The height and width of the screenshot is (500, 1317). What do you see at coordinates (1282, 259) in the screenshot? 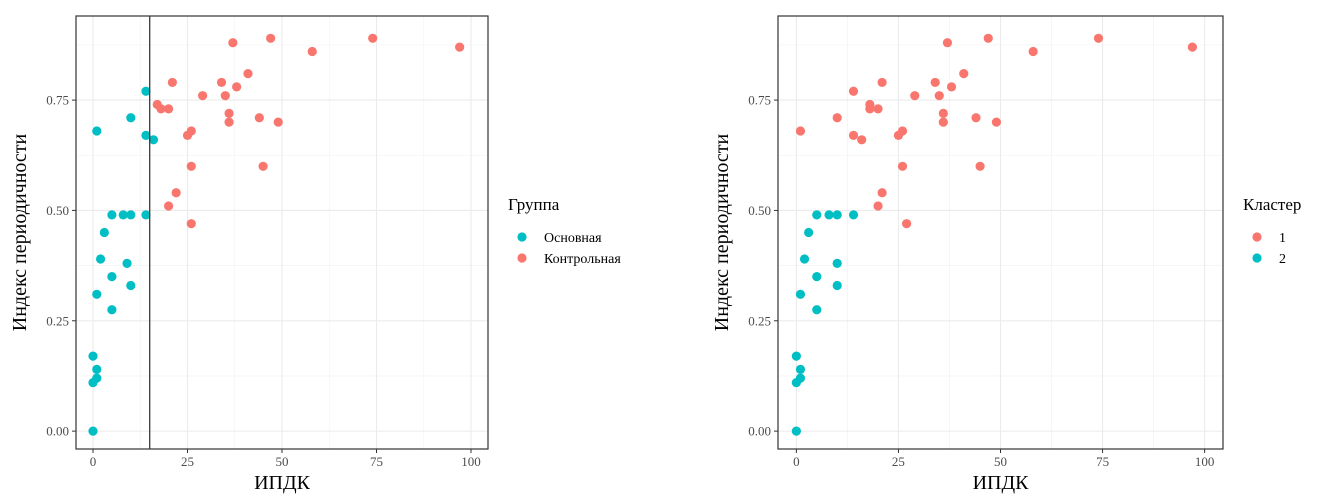
I see `legend-label: 2` at bounding box center [1282, 259].